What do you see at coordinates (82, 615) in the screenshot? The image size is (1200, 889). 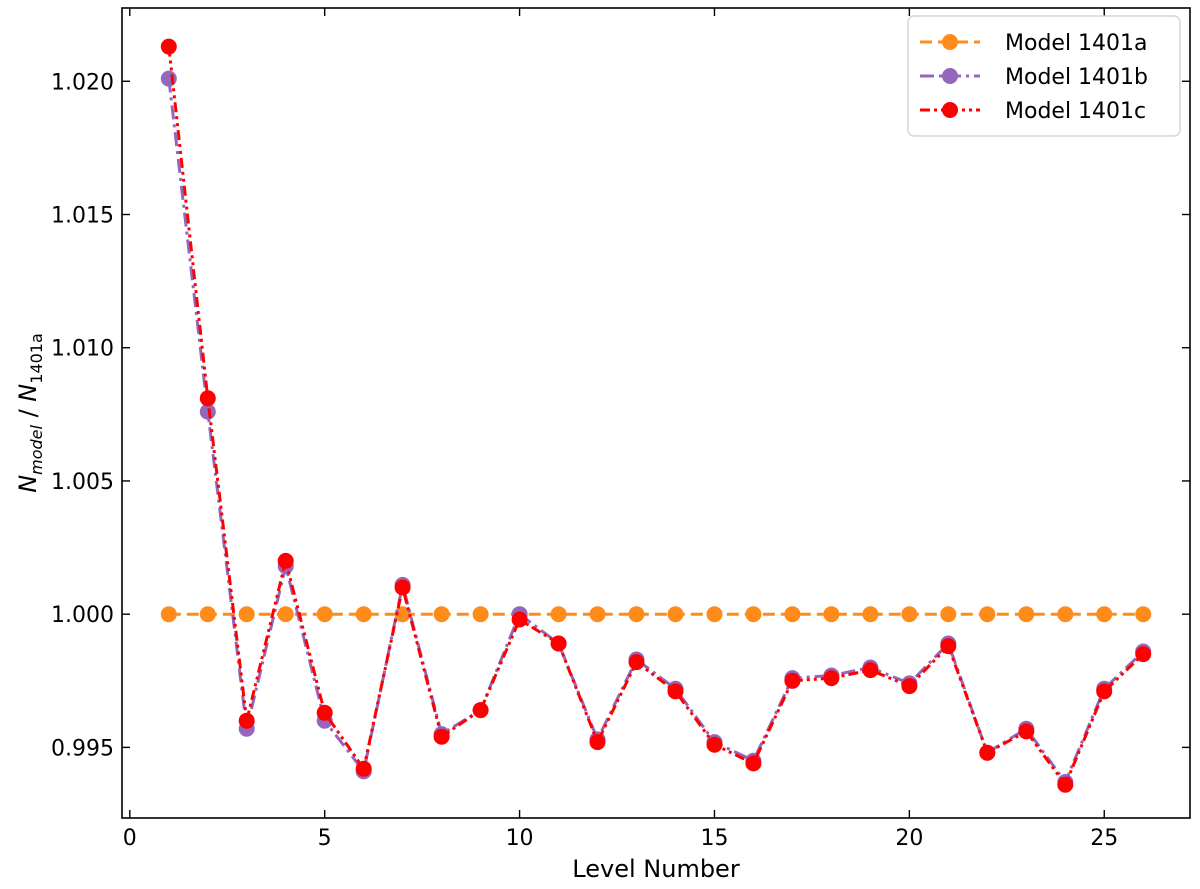 I see `y-tick-label: 1.000` at bounding box center [82, 615].